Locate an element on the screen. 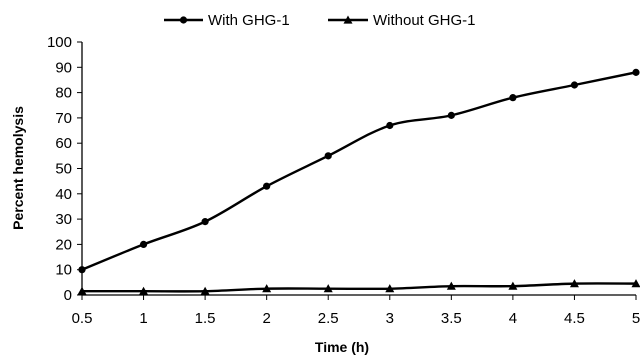 The image size is (640, 361). legend-item-with-ghg-1: With GHG-1 is located at coordinates (227, 20).